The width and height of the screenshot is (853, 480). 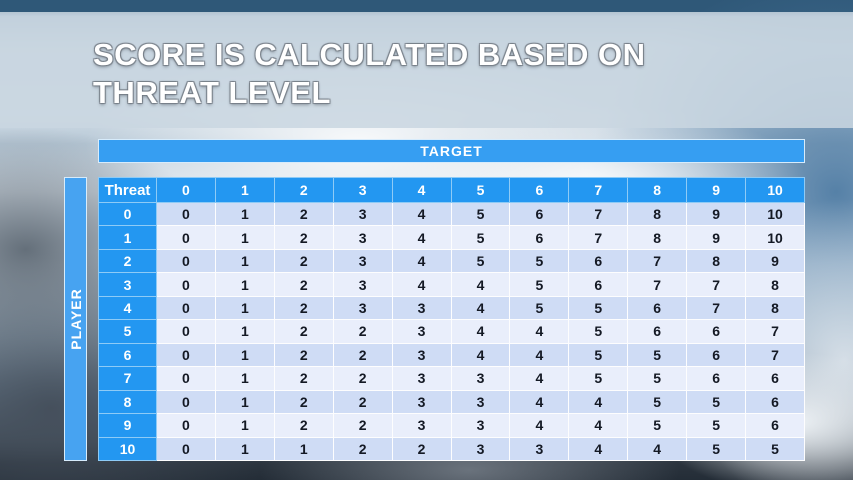 What do you see at coordinates (127, 237) in the screenshot?
I see `player-row-header: 1` at bounding box center [127, 237].